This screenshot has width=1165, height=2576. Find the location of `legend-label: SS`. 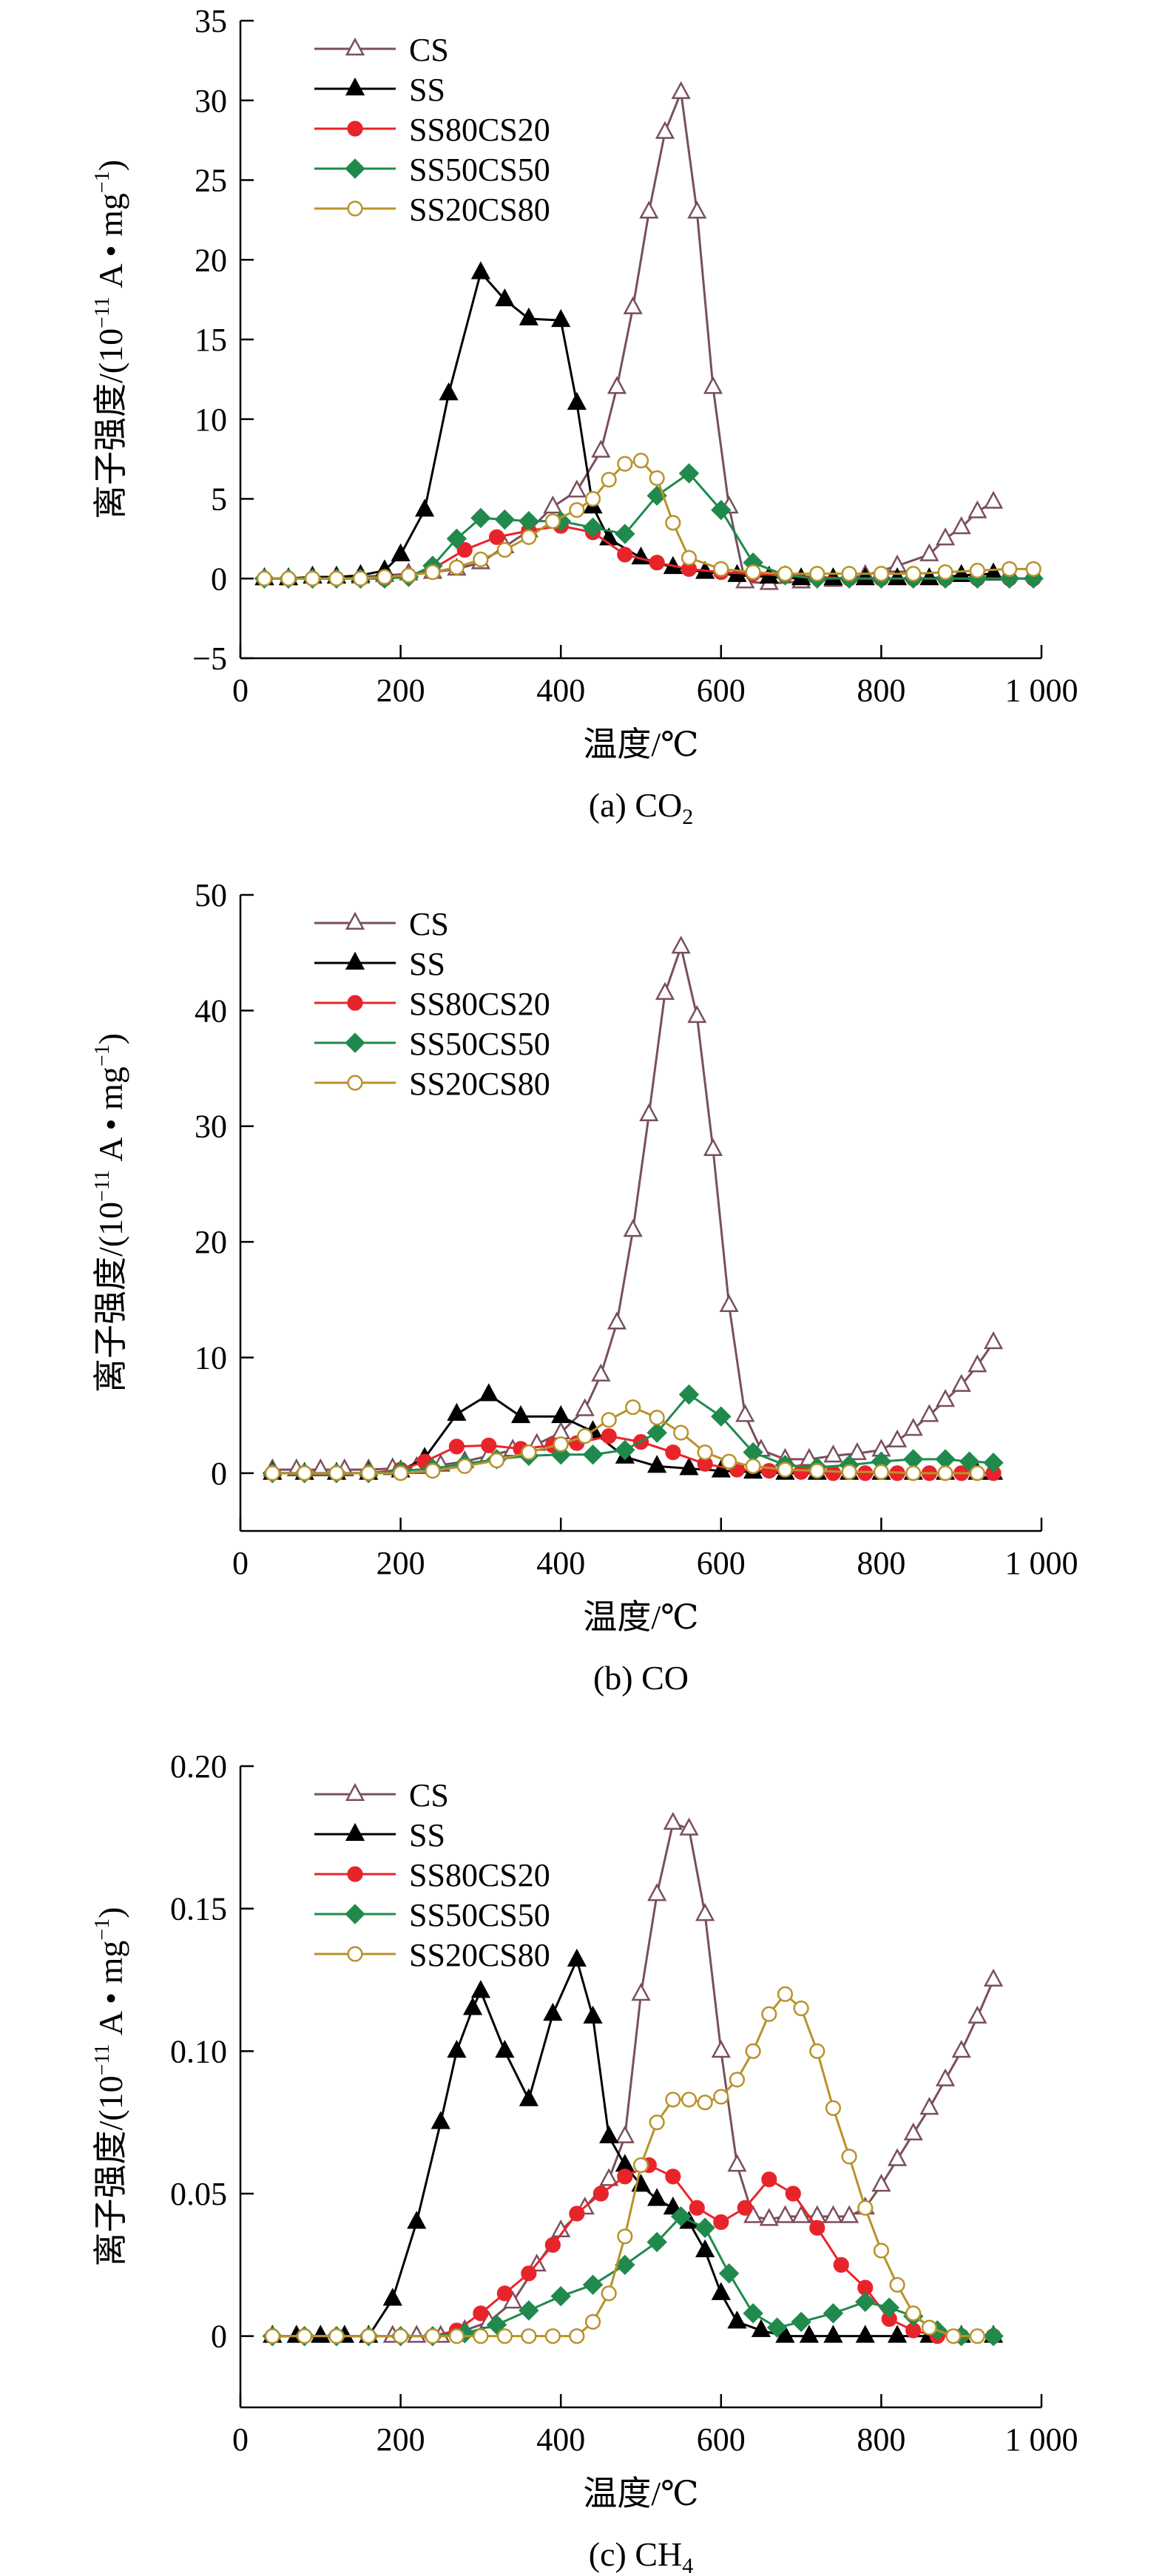

legend-label: SS is located at coordinates (427, 964).